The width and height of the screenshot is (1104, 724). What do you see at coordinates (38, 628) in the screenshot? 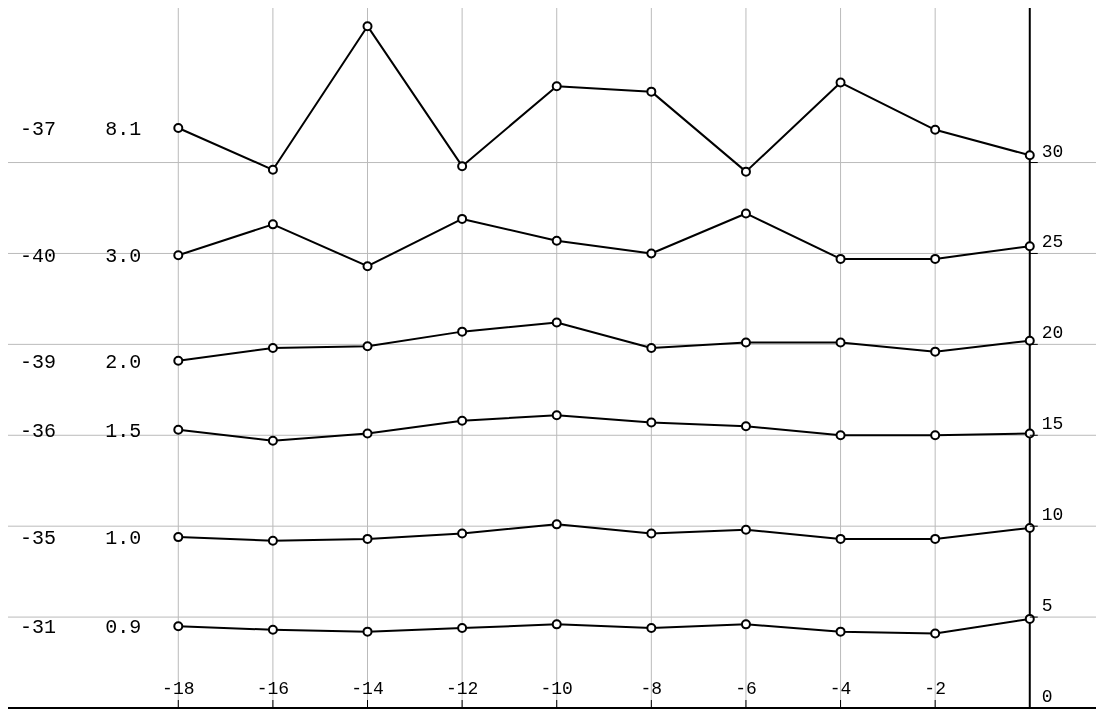
I see `annotation: -31` at bounding box center [38, 628].